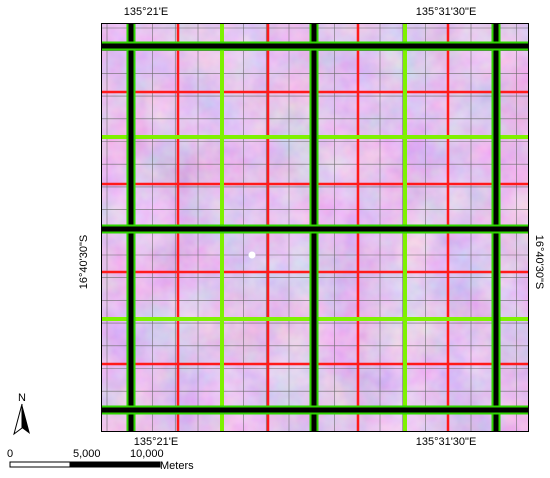  I want to click on bottom-graticule-label-left: 135°21'E, so click(156, 442).